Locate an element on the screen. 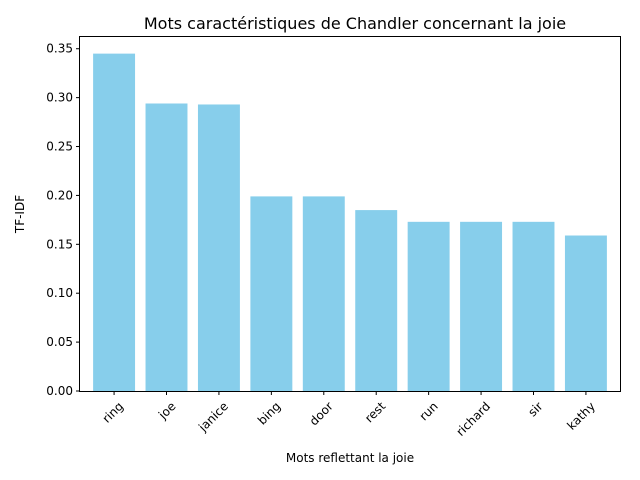 Image resolution: width=640 pixels, height=480 pixels. x-tick-label: kathy is located at coordinates (581, 416).